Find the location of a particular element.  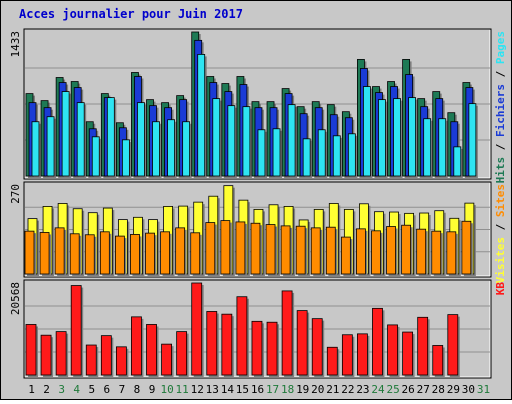

x-tick-label: 9 is located at coordinates (152, 389).